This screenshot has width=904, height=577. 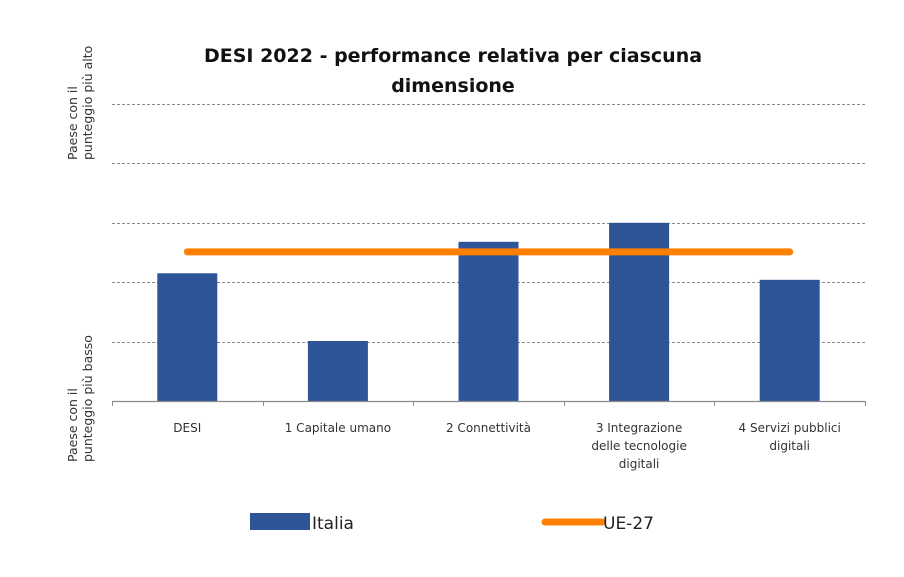 I want to click on y-axis-label-top: Paese con il punteggio più alto, so click(x=80, y=103).